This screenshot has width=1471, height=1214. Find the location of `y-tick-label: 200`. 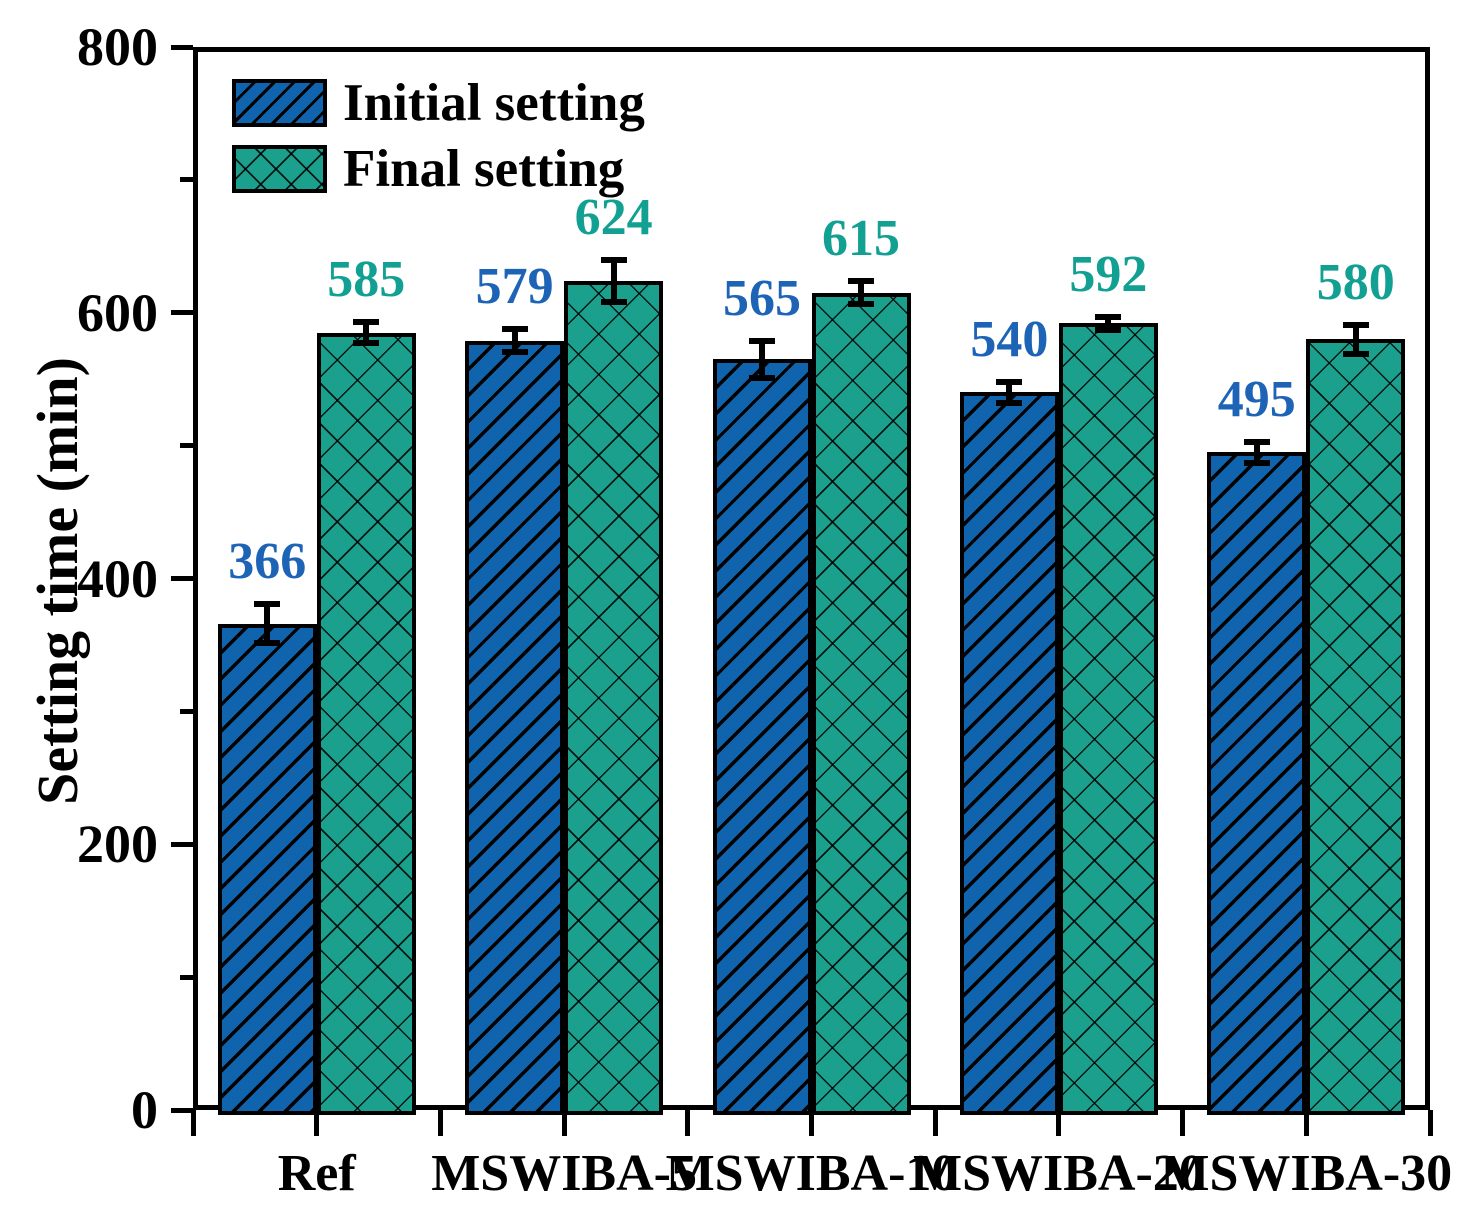

y-tick-label: 200 is located at coordinates (117, 844).